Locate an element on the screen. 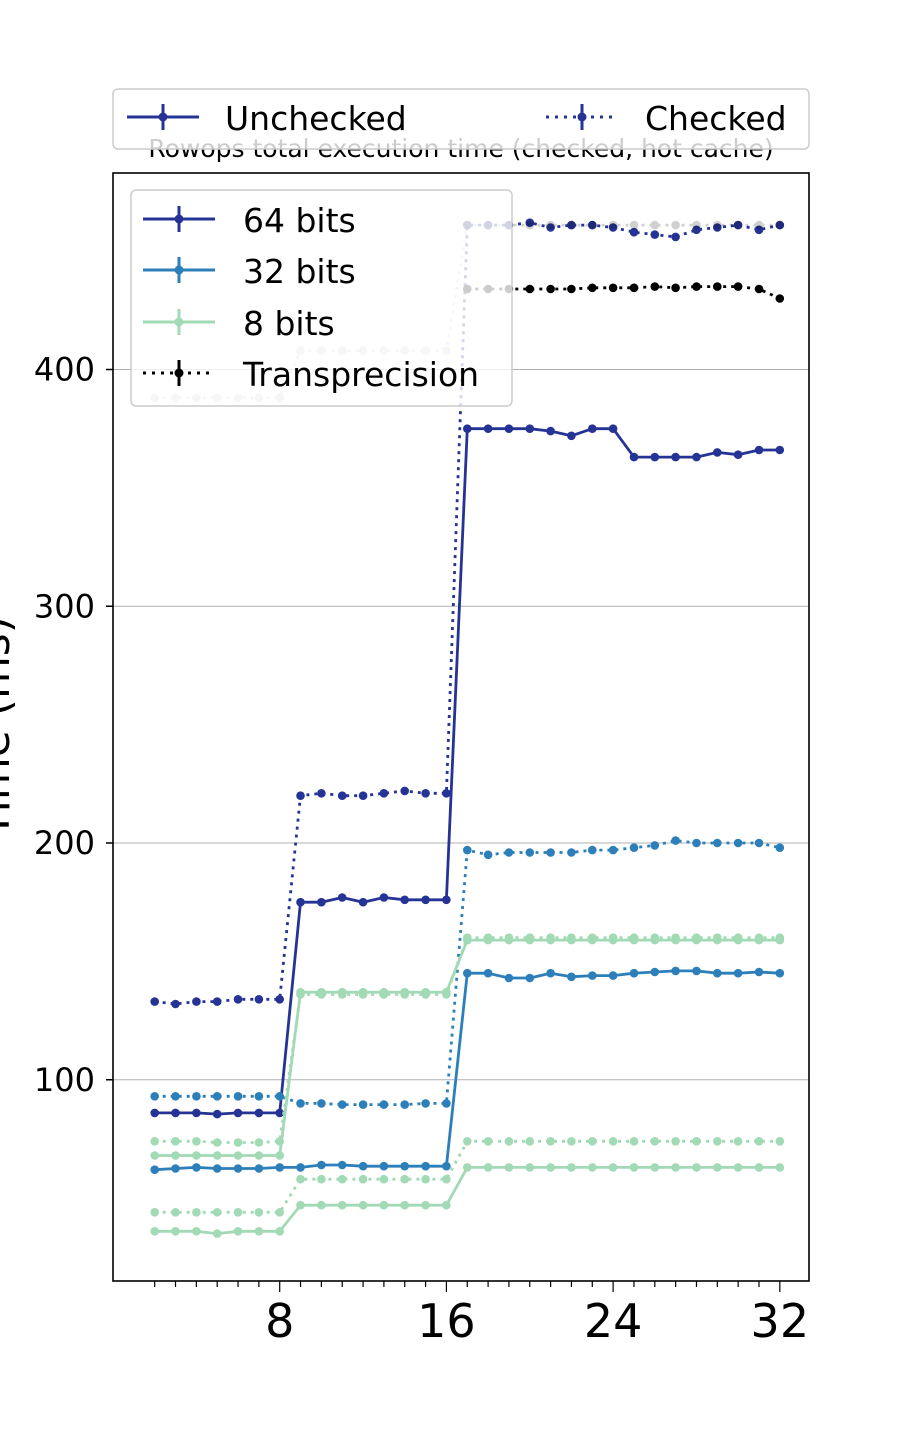  legend-64-marker is located at coordinates (179, 219).